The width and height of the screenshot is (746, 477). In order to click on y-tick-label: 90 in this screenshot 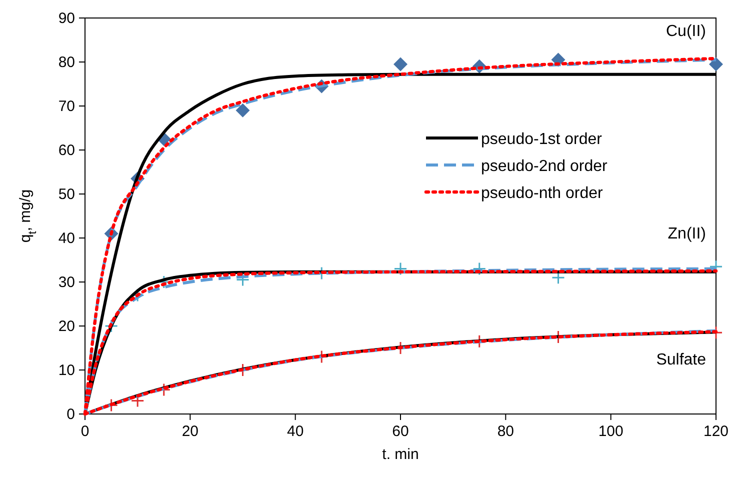, I will do `click(66, 18)`.